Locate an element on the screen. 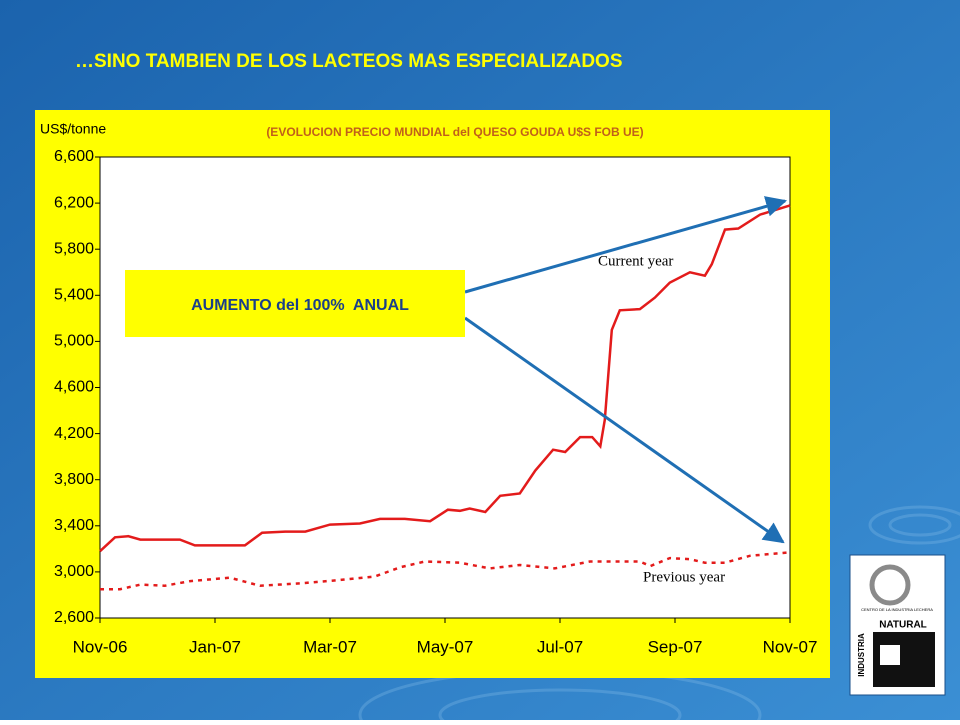 Image resolution: width=960 pixels, height=725 pixels. y-axis-label: US$/tonne is located at coordinates (73, 129).